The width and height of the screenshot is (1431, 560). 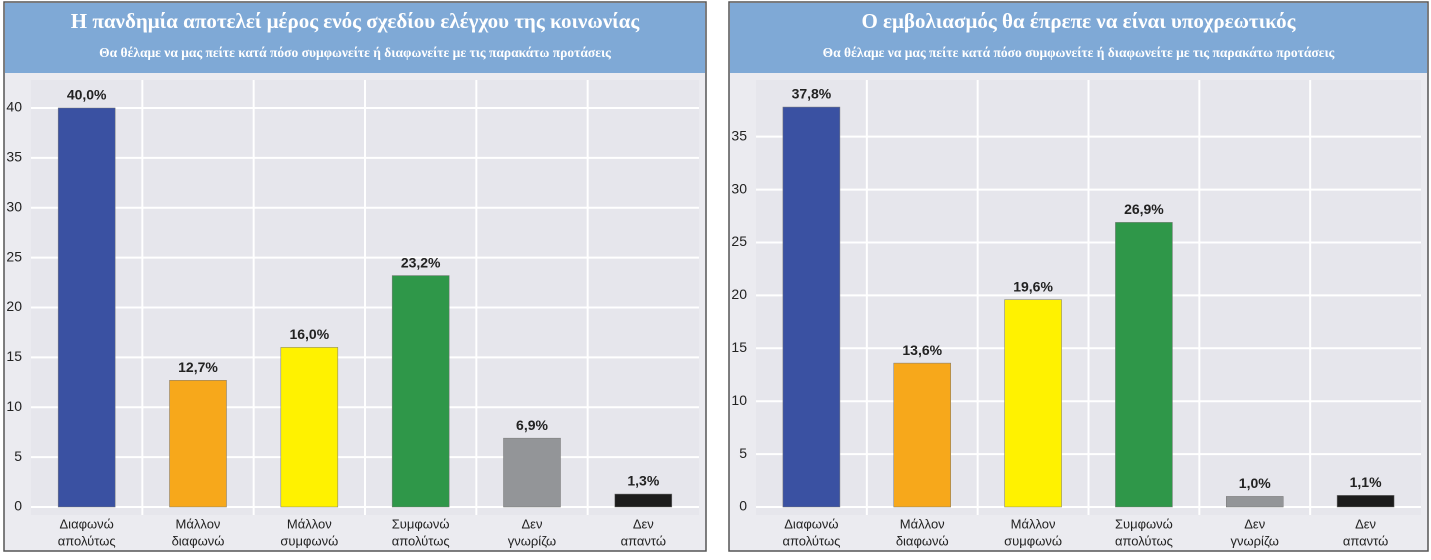 What do you see at coordinates (643, 481) in the screenshot?
I see `value-label: 1,3%` at bounding box center [643, 481].